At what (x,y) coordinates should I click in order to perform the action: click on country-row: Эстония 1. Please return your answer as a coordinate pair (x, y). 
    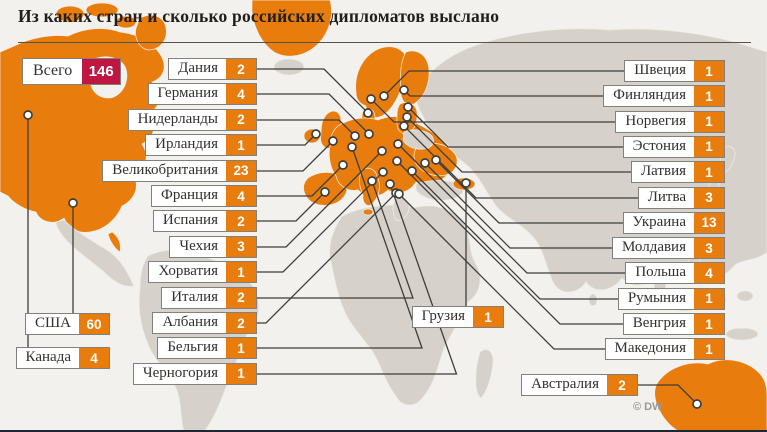
    Looking at the image, I should click on (673, 146).